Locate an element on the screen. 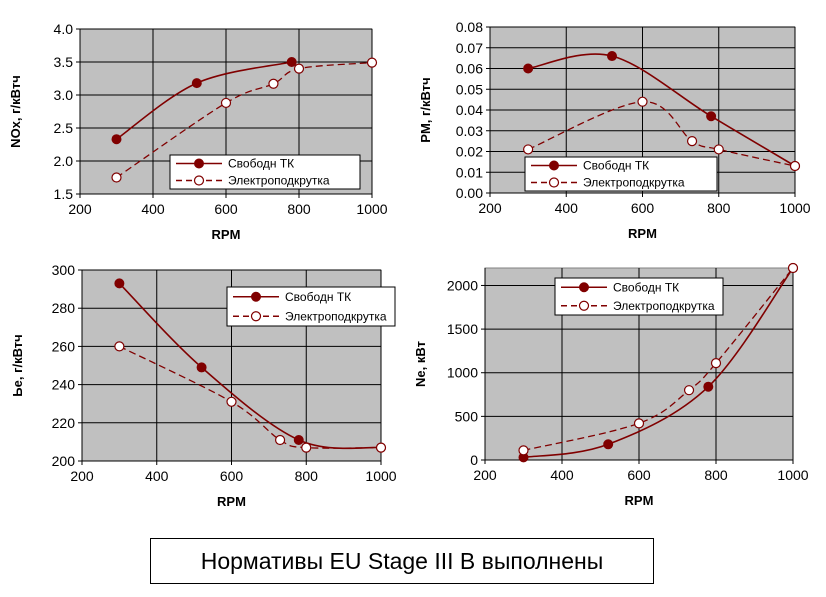 The width and height of the screenshot is (826, 597). y-tick-label: 0 is located at coordinates (474, 460).